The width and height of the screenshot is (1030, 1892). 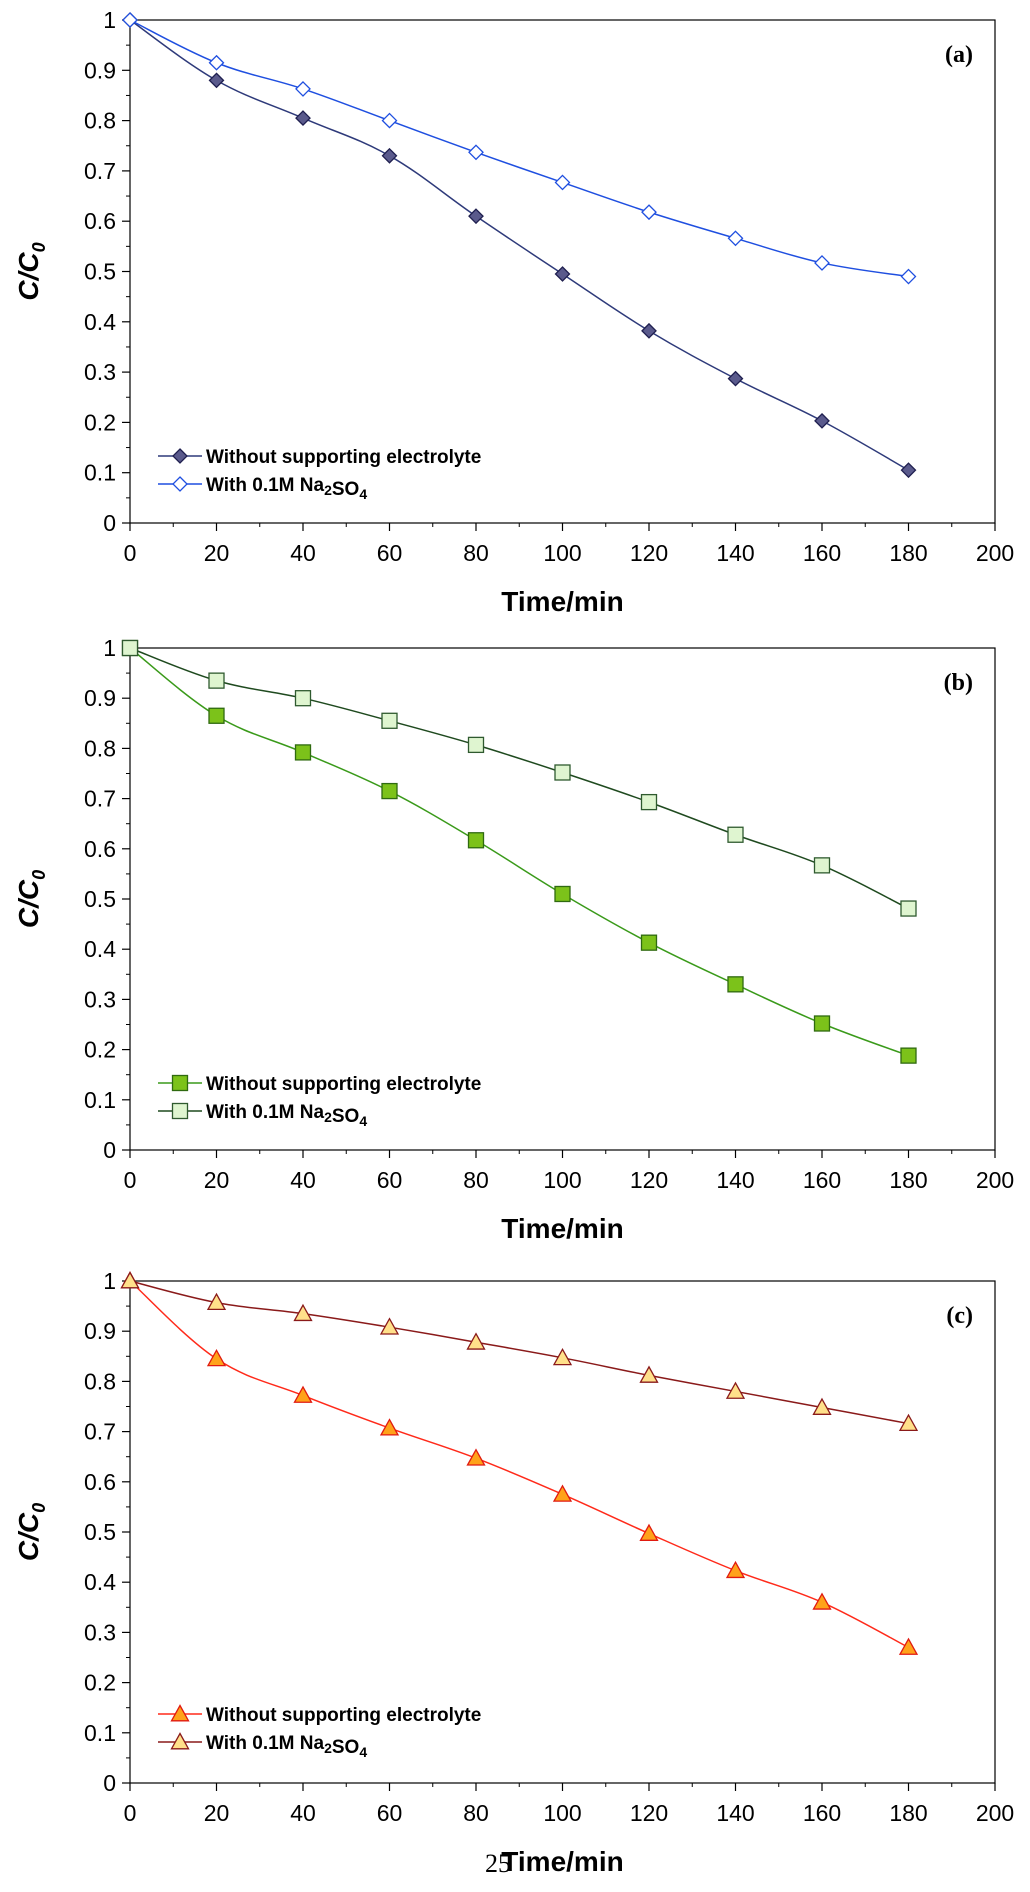 What do you see at coordinates (100, 799) in the screenshot?
I see `y-tick-label: 0.7` at bounding box center [100, 799].